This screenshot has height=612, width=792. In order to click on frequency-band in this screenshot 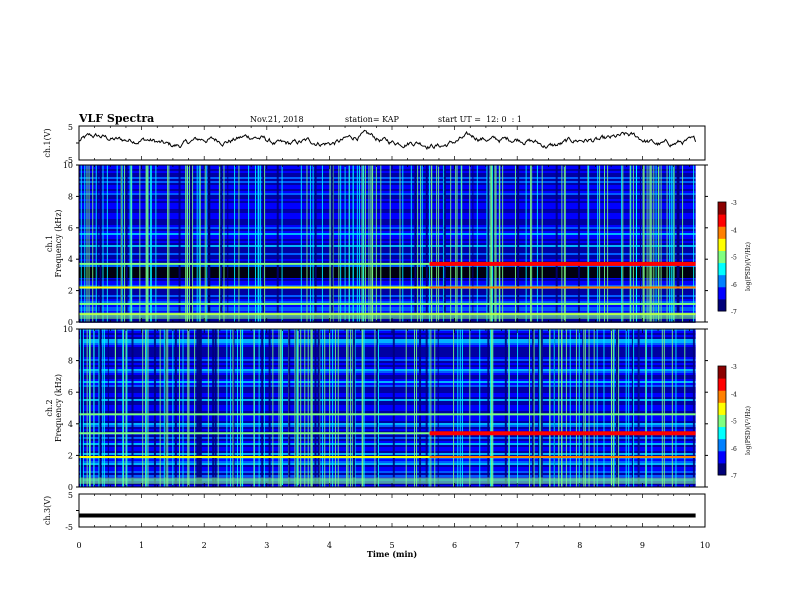, I will do `click(387, 456)`.